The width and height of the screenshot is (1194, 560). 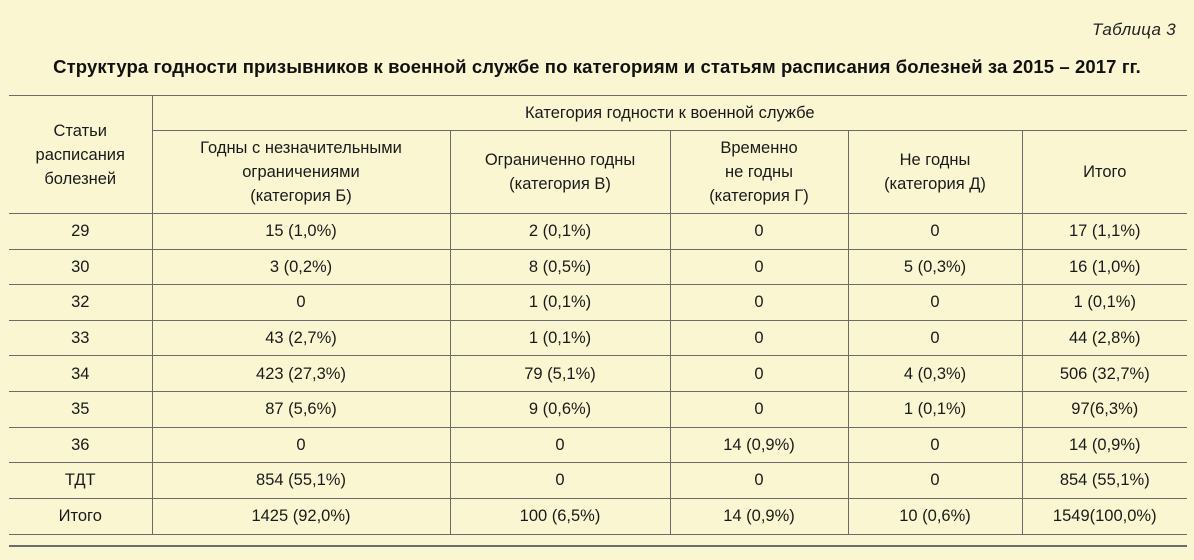 What do you see at coordinates (560, 409) in the screenshot?
I see `table-cell: 9 (0,6%)` at bounding box center [560, 409].